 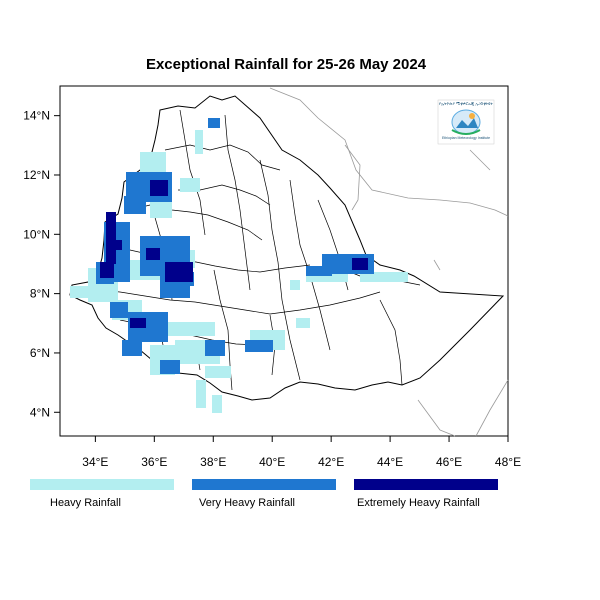 What do you see at coordinates (418, 503) in the screenshot?
I see `legend-label-extreme: Extremely Heavy Rainfall` at bounding box center [418, 503].